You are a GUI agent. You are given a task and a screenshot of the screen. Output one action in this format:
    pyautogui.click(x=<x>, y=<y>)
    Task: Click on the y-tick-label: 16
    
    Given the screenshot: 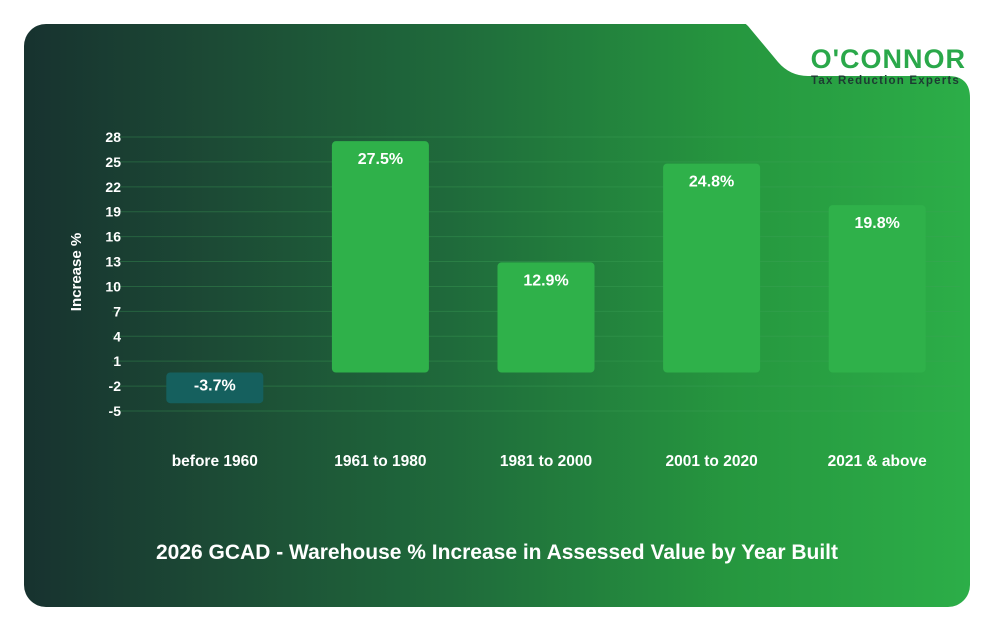 What is the action you would take?
    pyautogui.click(x=113, y=237)
    